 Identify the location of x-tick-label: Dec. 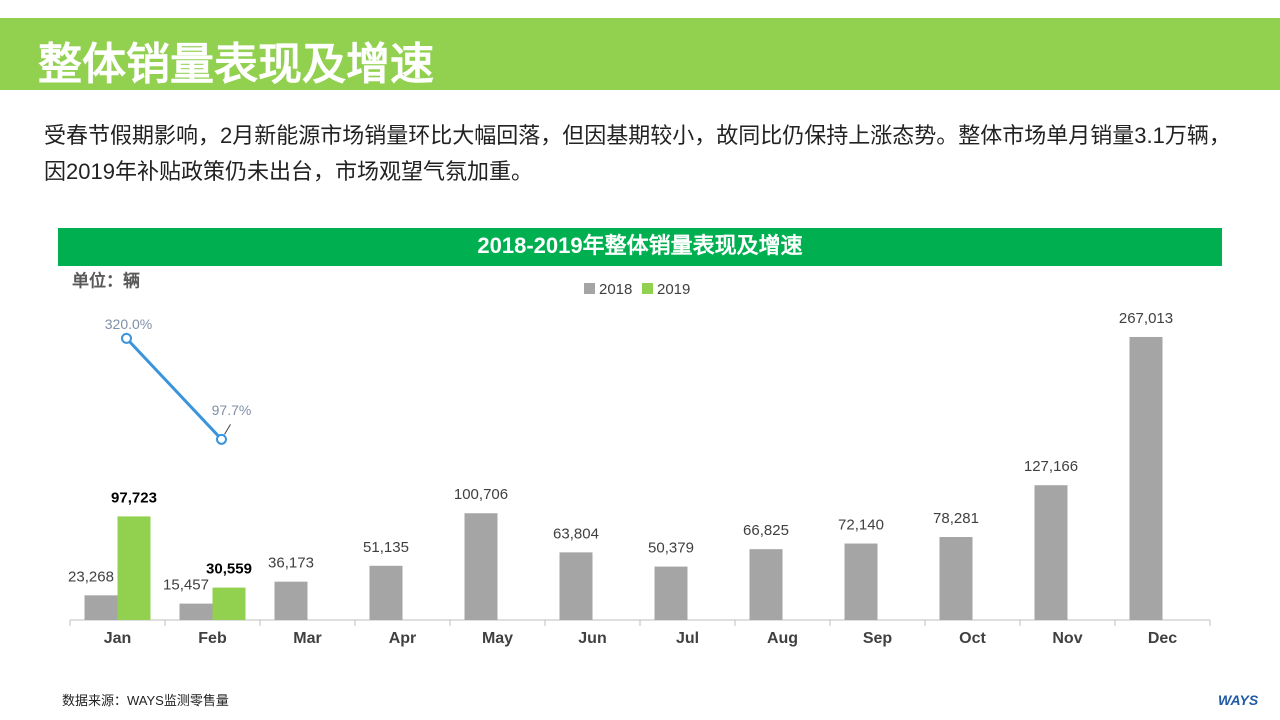
(1162, 638).